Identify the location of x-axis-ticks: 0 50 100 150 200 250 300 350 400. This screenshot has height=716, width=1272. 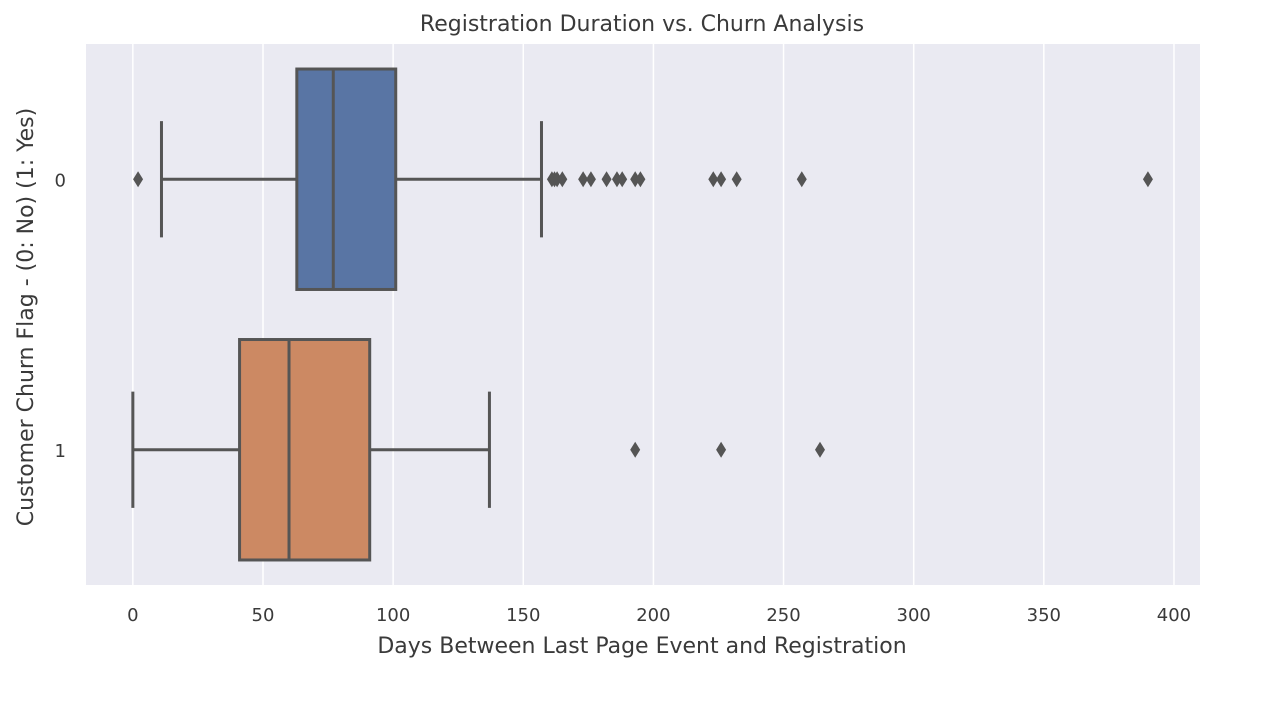
(659, 615).